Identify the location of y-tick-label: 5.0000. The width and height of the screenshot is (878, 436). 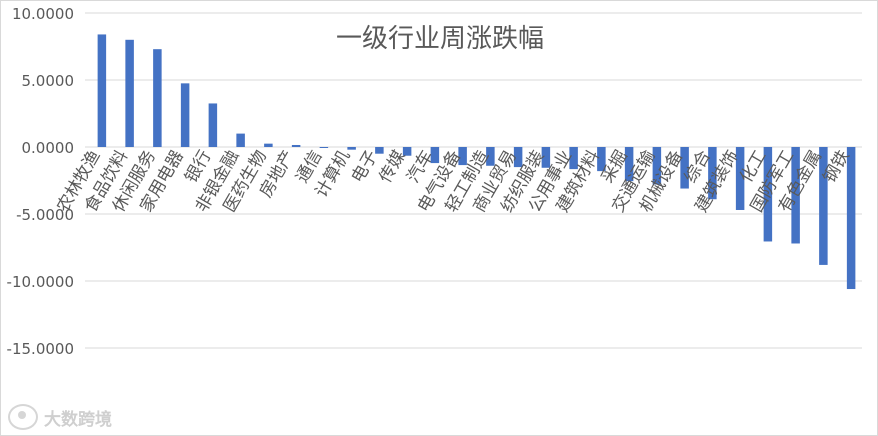
(48, 81).